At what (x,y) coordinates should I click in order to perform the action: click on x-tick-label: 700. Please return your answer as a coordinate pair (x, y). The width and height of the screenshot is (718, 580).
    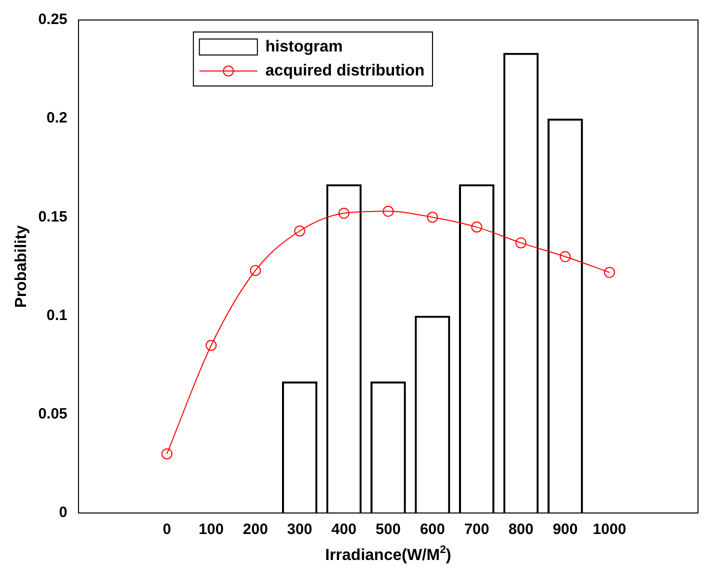
    Looking at the image, I should click on (477, 529).